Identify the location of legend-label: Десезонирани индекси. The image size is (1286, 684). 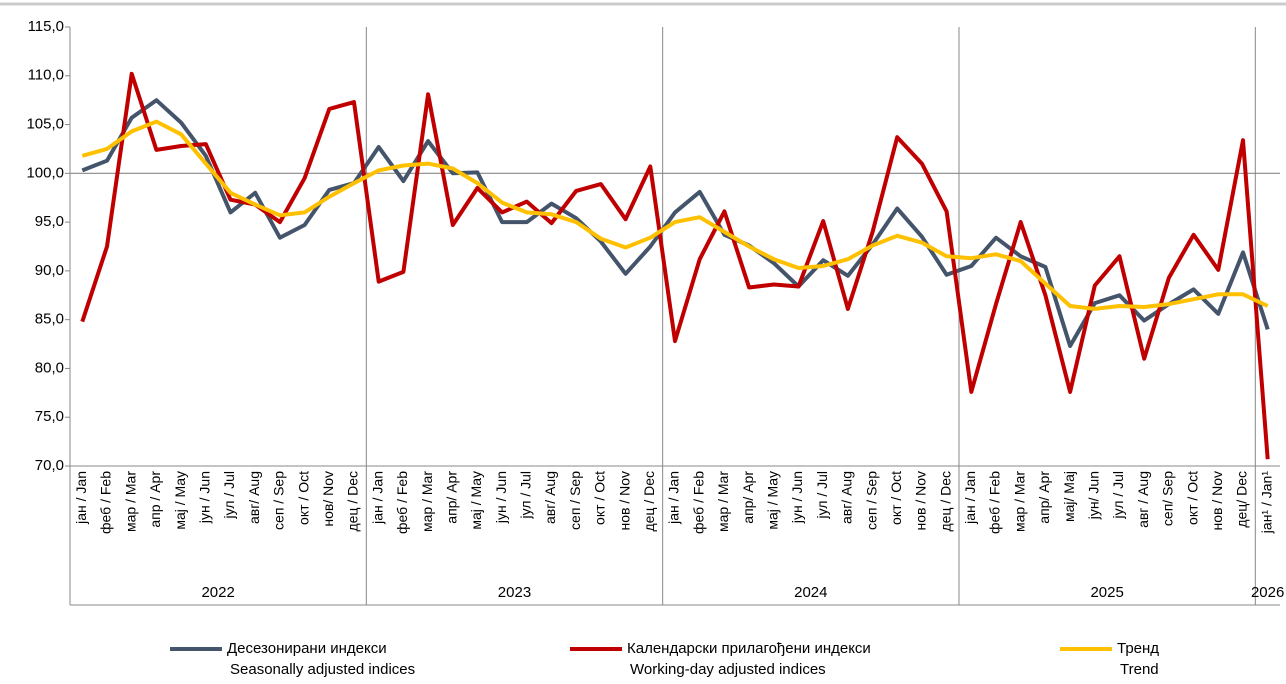
(307, 648).